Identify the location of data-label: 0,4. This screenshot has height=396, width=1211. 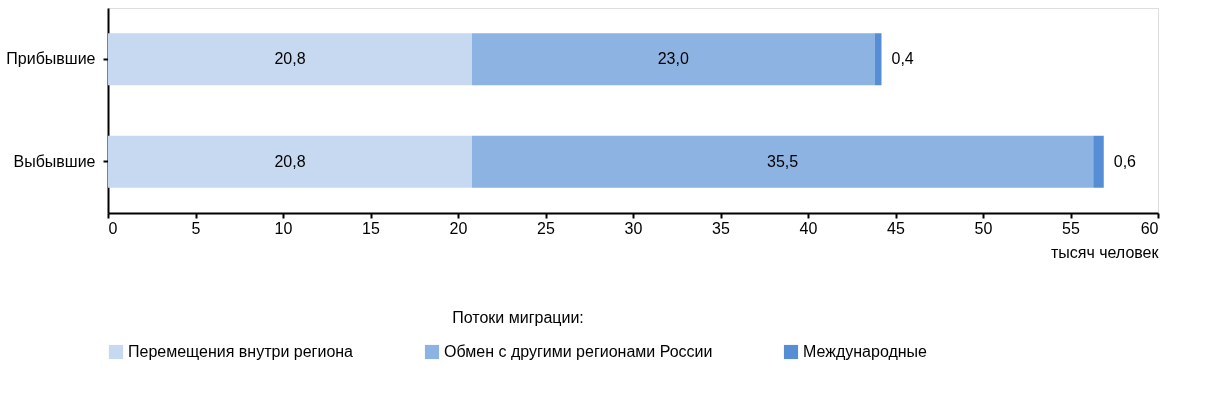
(902, 59).